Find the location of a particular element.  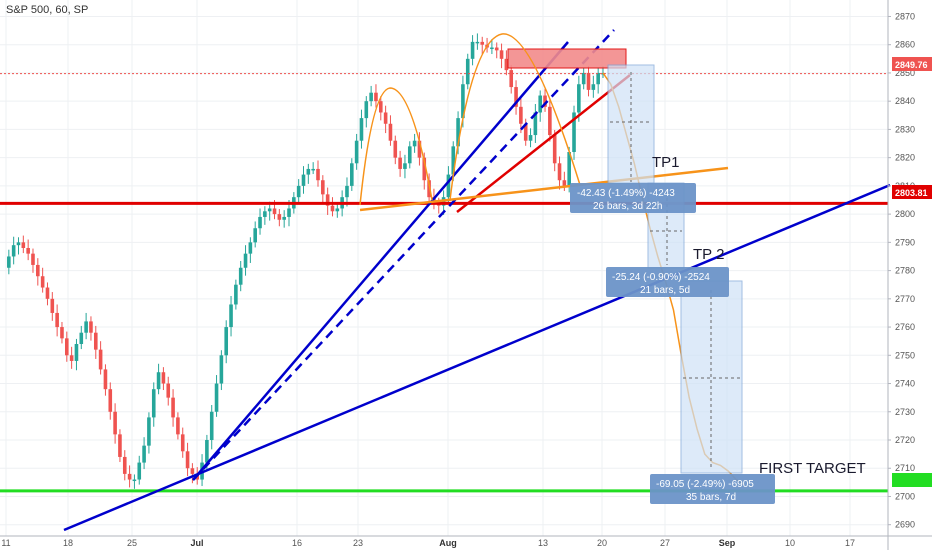

measure-2-line2: 21 bars, 5d is located at coordinates (665, 290).